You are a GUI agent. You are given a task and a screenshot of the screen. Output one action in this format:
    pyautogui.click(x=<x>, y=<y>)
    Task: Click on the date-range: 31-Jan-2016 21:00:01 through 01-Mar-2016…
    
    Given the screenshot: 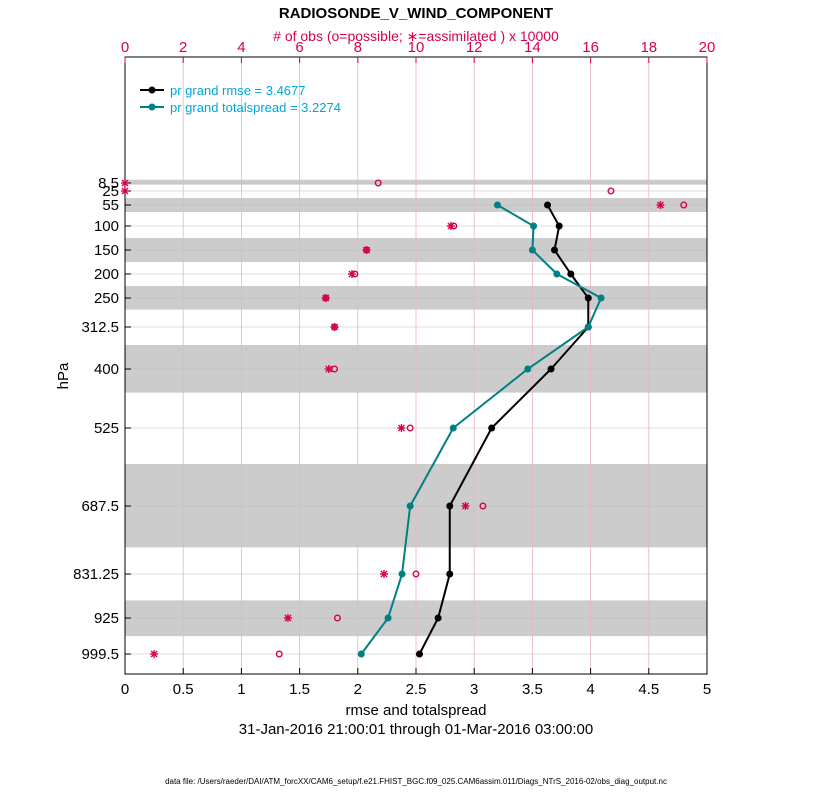 What is the action you would take?
    pyautogui.click(x=416, y=729)
    